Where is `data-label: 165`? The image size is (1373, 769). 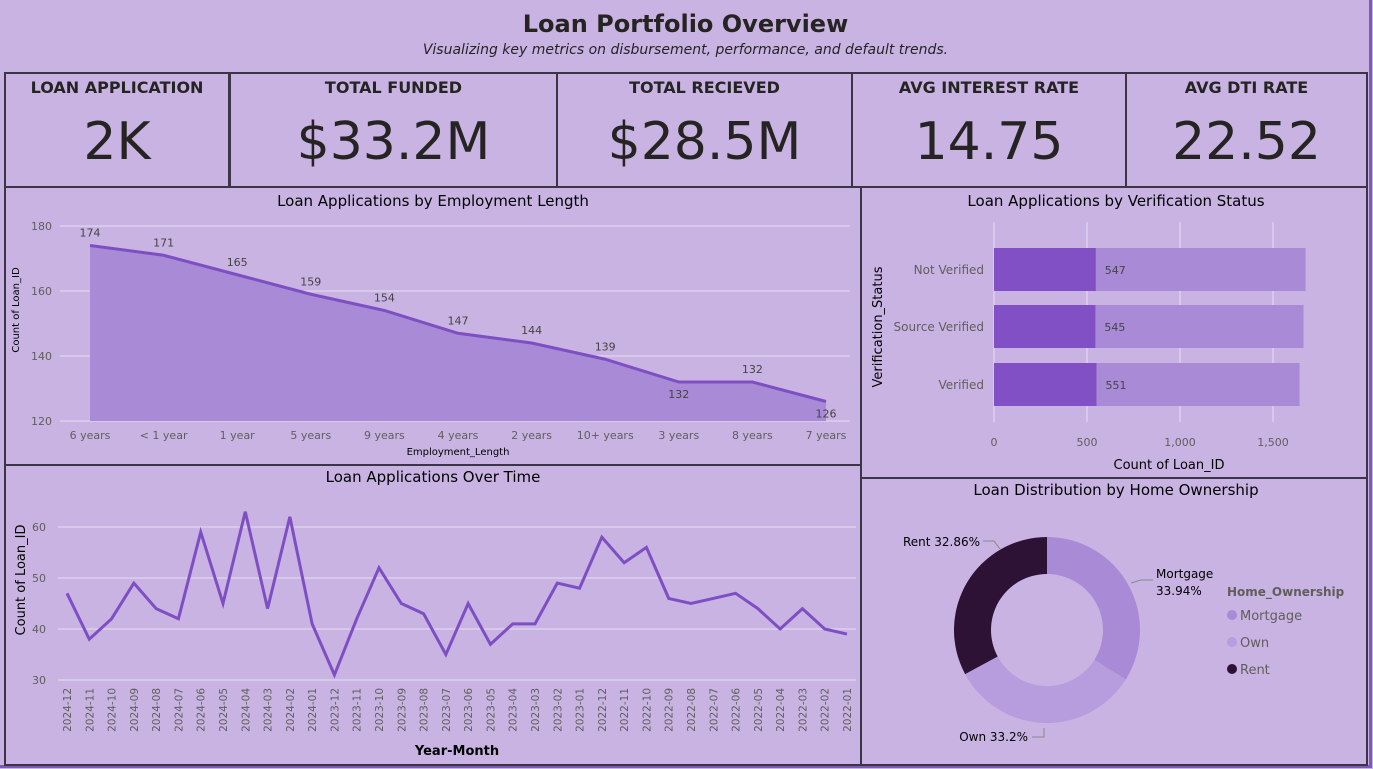 data-label: 165 is located at coordinates (237, 262).